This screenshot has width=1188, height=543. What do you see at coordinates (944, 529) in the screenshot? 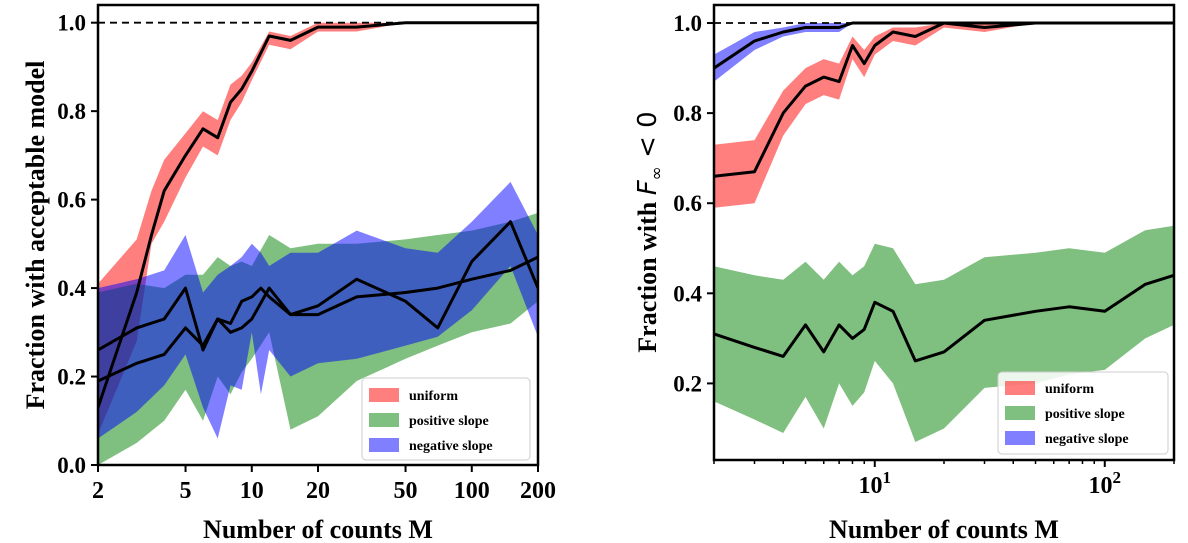
I see `right-x-axis-label: Number of counts M` at bounding box center [944, 529].